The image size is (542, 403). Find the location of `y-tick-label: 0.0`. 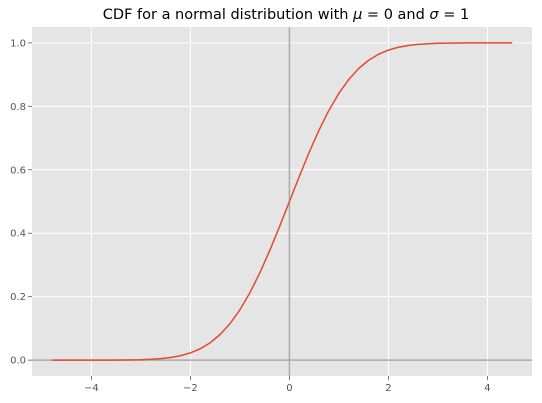

y-tick-label: 0.0 is located at coordinates (18, 361).